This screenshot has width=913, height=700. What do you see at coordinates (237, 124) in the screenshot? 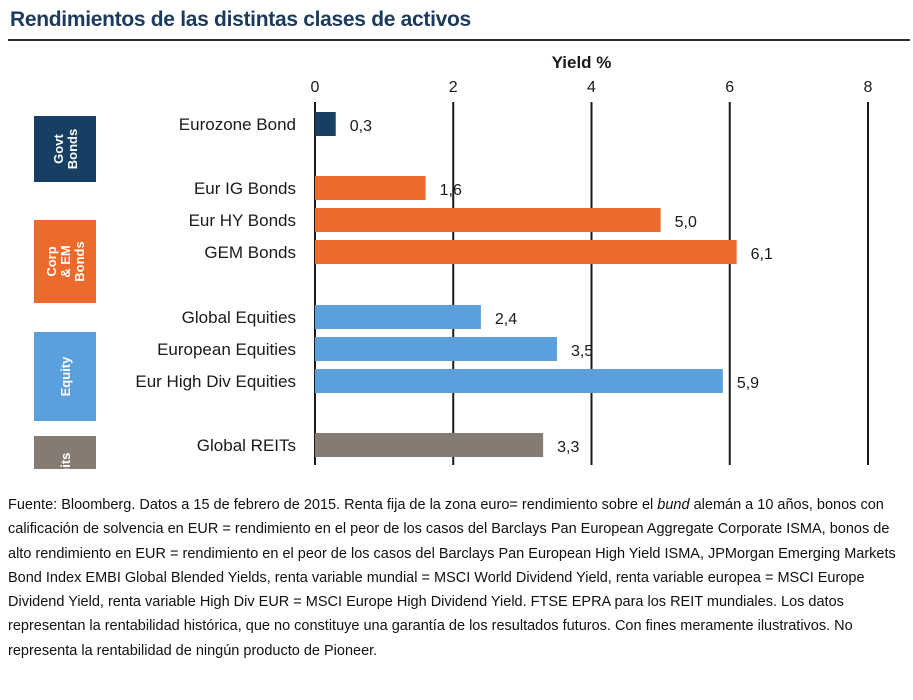
I see `category-label-eurozone-bond: Eurozone Bond` at bounding box center [237, 124].